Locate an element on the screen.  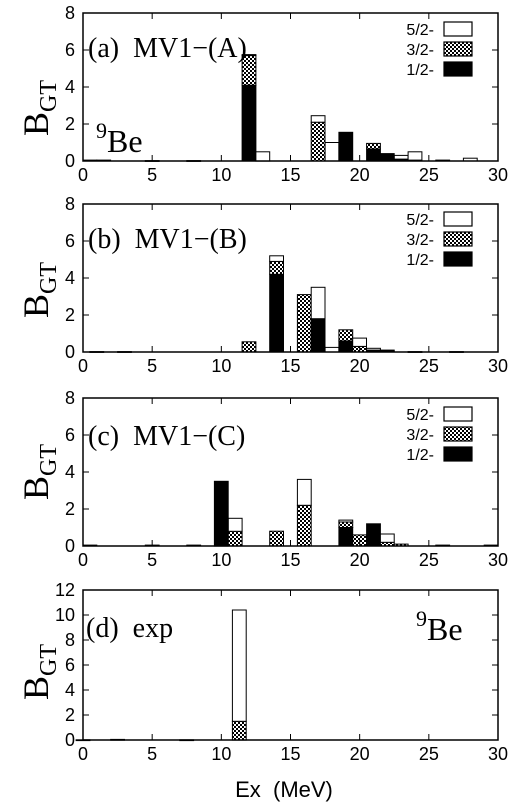
panel-b-bar-4-hatched is located at coordinates (304, 323).